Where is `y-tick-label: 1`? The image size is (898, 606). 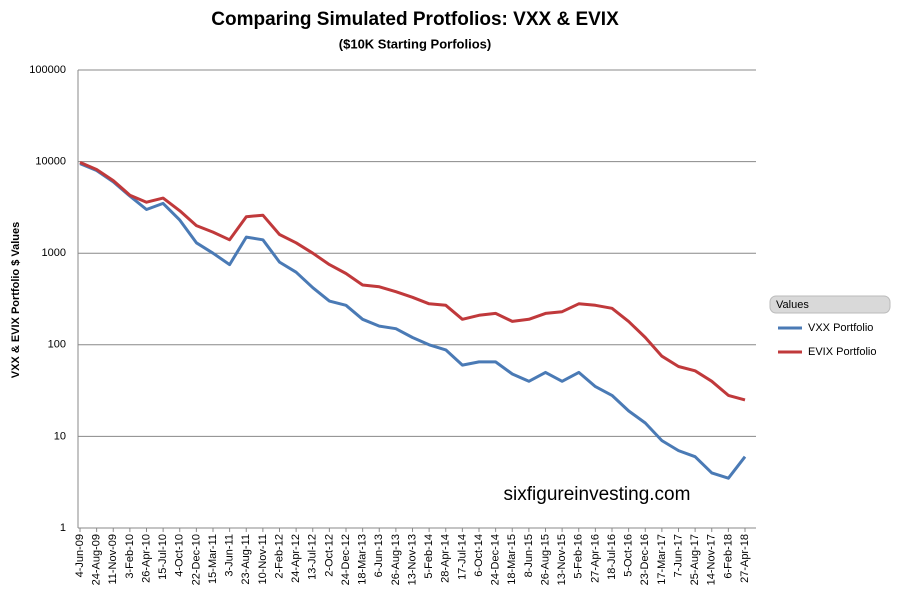
y-tick-label: 1 is located at coordinates (63, 528).